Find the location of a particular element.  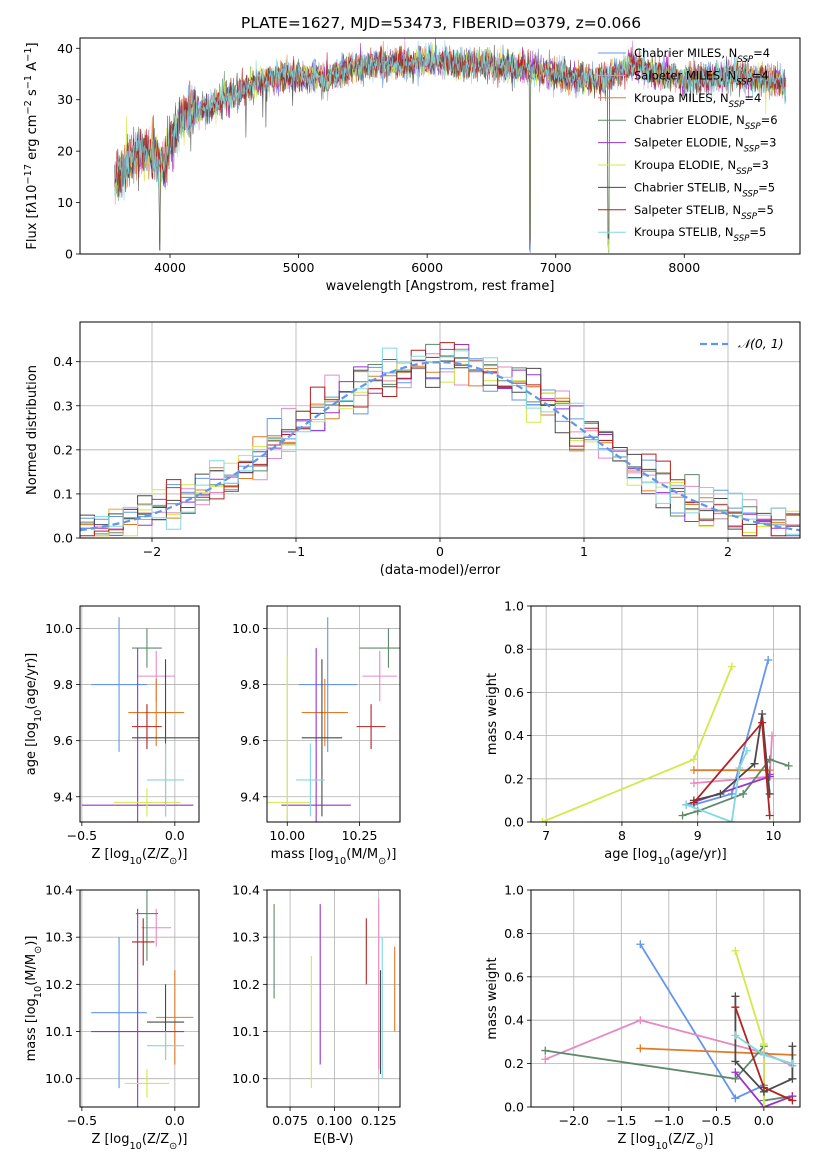

x-tick-label: −2 is located at coordinates (152, 551).